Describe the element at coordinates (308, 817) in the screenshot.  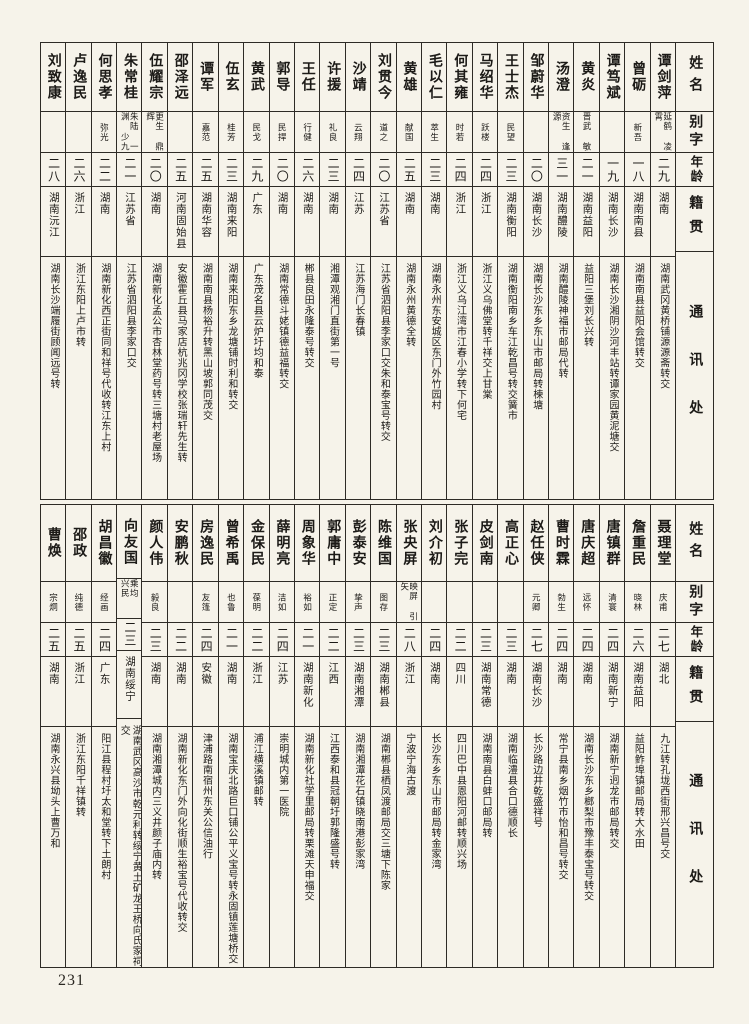
I see `contact-address-cell: 湖南新化社学里邮局转栗滩天申福交` at that location.